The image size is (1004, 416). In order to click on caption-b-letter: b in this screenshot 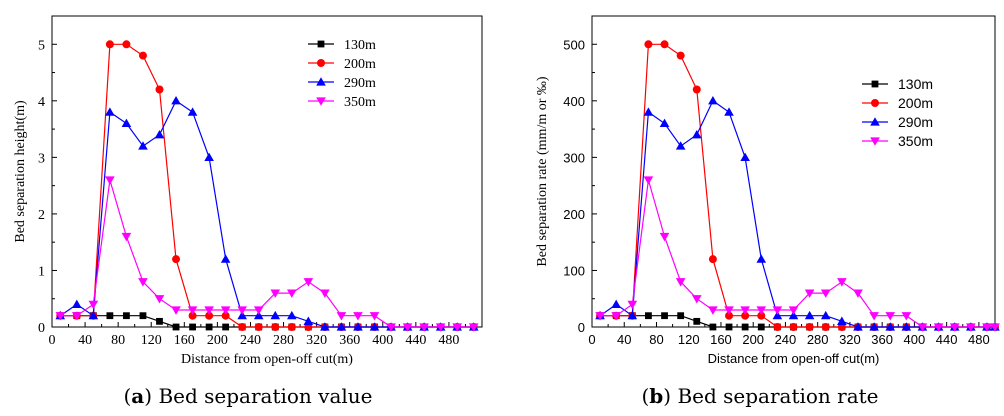, I will do `click(656, 396)`.